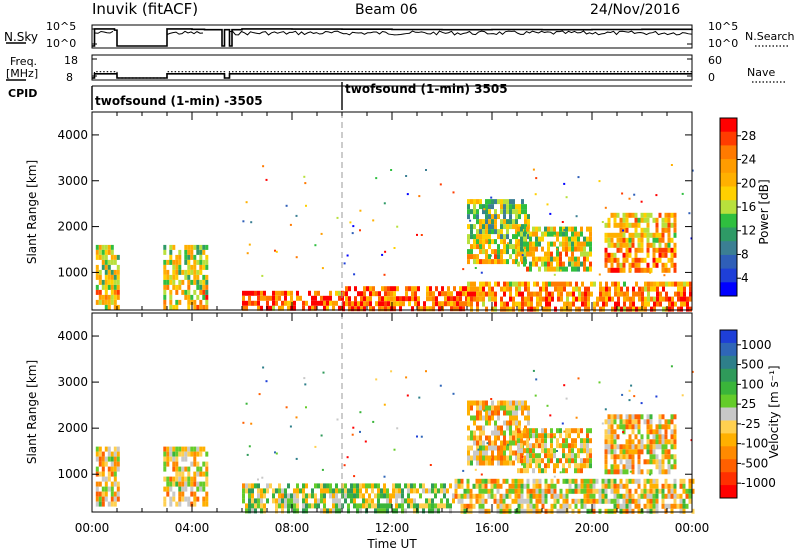 Image resolution: width=800 pixels, height=554 pixels. What do you see at coordinates (259, 394) in the screenshot?
I see `velocity-scatter-point` at bounding box center [259, 394].